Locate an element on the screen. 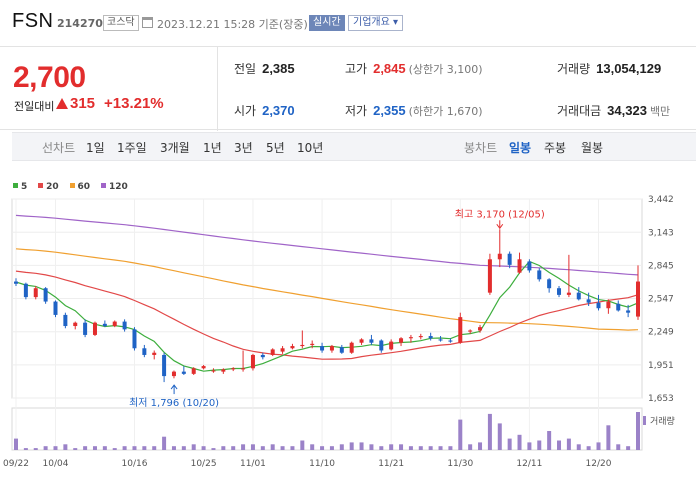  market-badge: 코스닥 is located at coordinates (121, 23).